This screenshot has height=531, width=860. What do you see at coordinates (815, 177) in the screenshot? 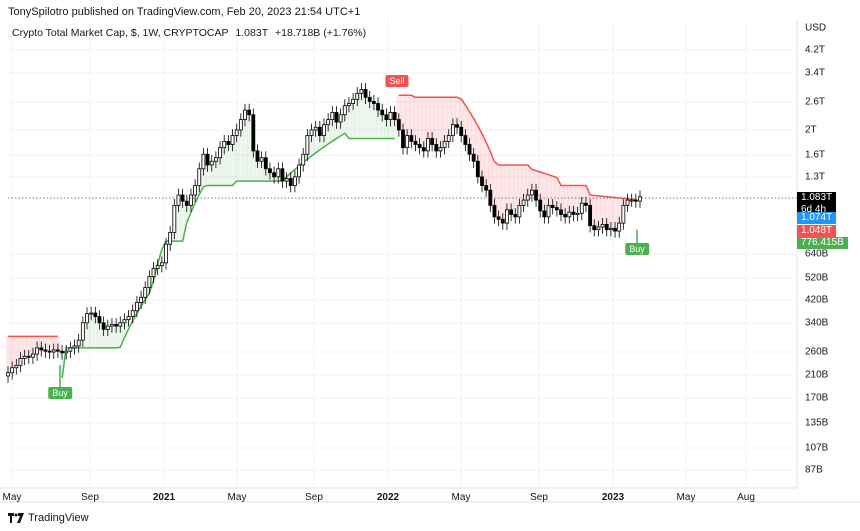
I see `price-tick: 1.3T` at bounding box center [815, 177].